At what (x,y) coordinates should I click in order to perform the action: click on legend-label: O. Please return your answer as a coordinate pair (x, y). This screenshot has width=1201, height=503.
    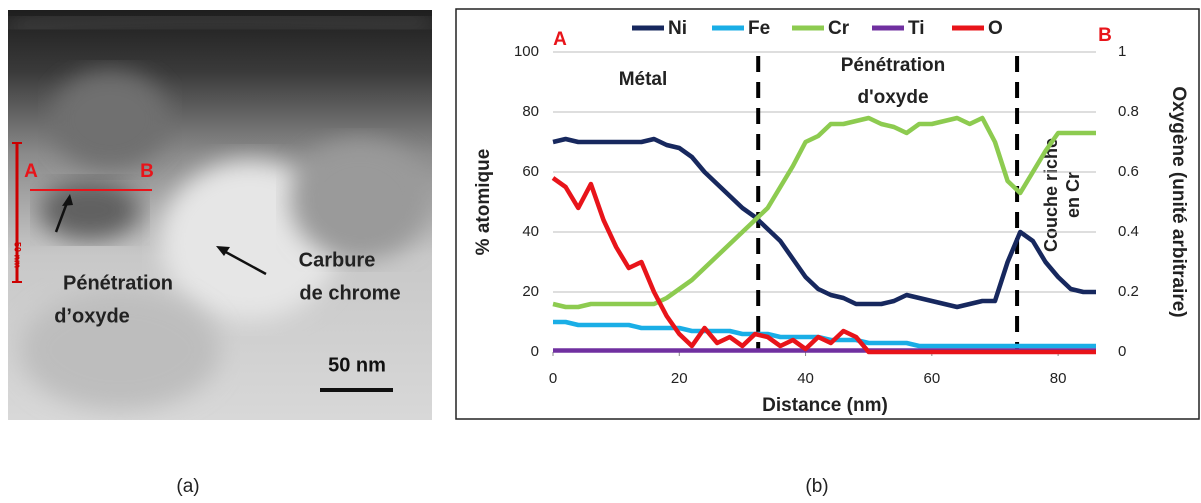
    Looking at the image, I should click on (995, 28).